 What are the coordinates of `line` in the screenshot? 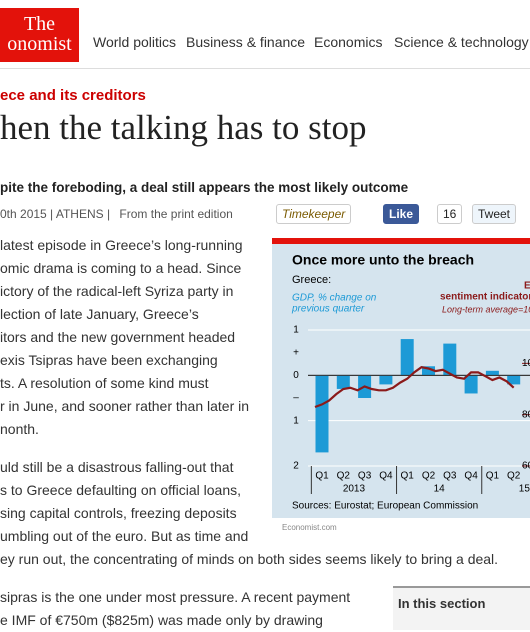 It's located at (414, 387).